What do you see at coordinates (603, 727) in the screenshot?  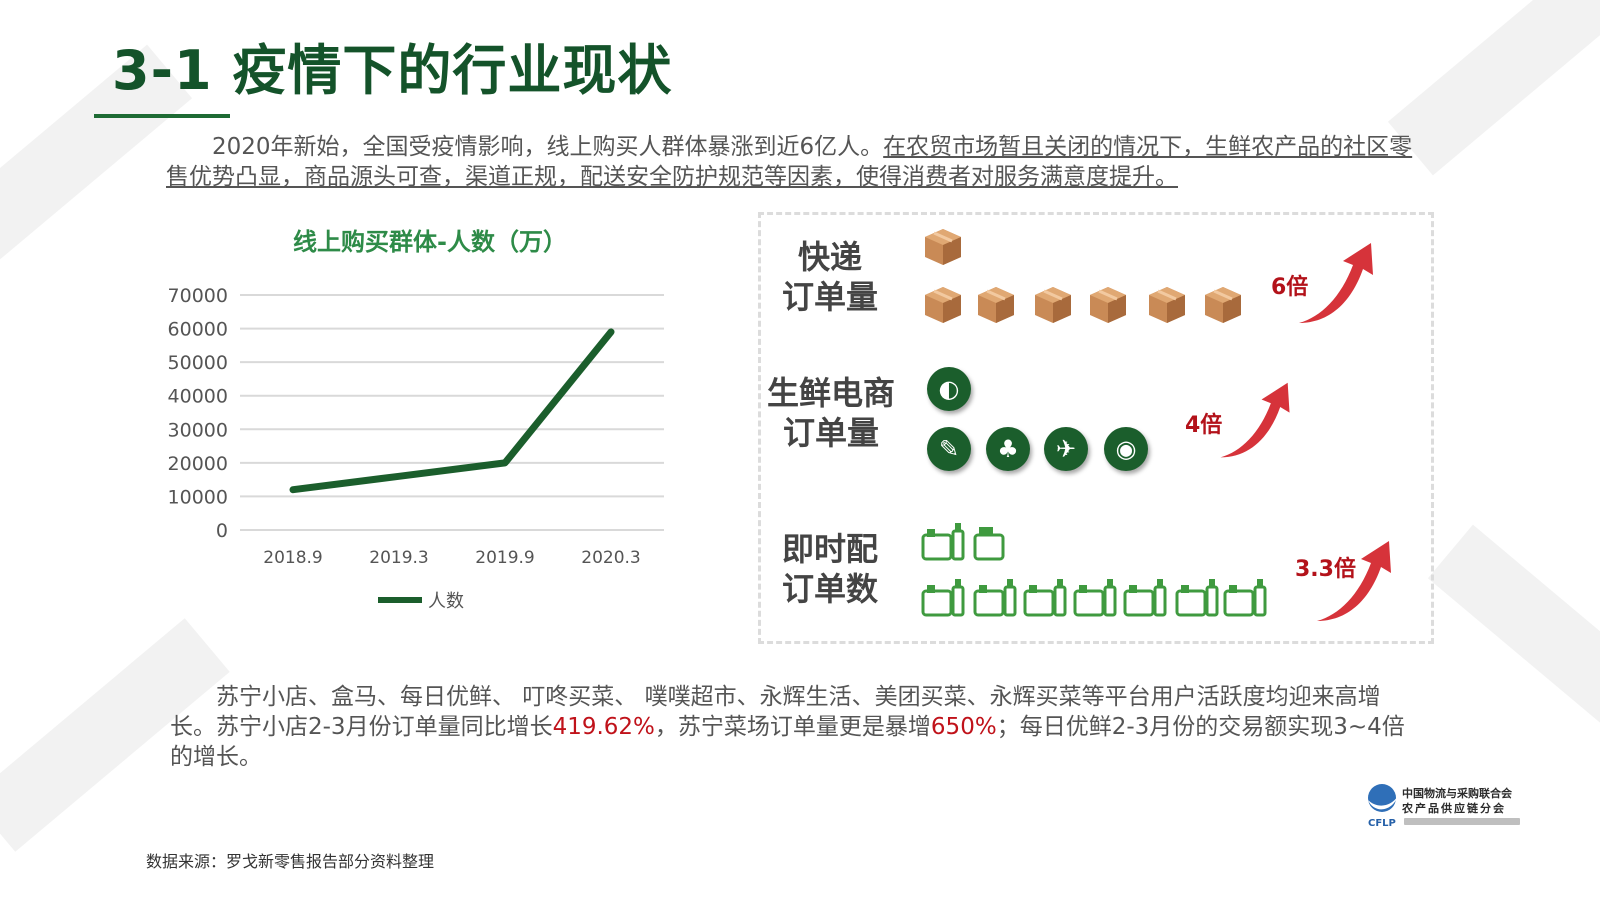 I see `highlight-suning-growth: 419.62%` at bounding box center [603, 727].